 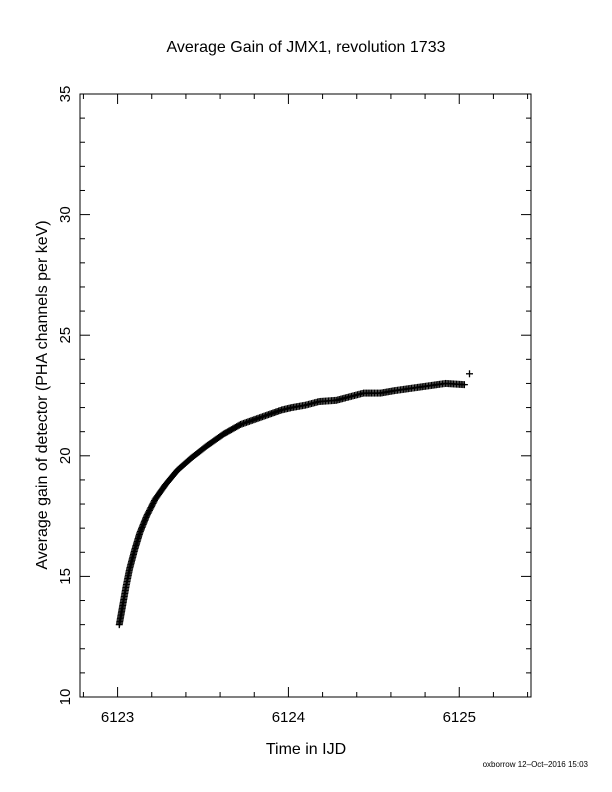 I want to click on x-tick-label: 6123, so click(x=117, y=717).